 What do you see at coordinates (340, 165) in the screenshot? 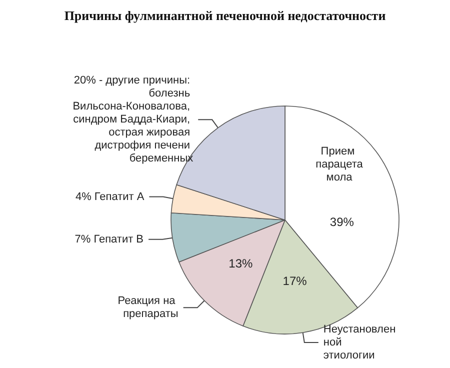
I see `slice-label: Прием парацетамола` at bounding box center [340, 165].